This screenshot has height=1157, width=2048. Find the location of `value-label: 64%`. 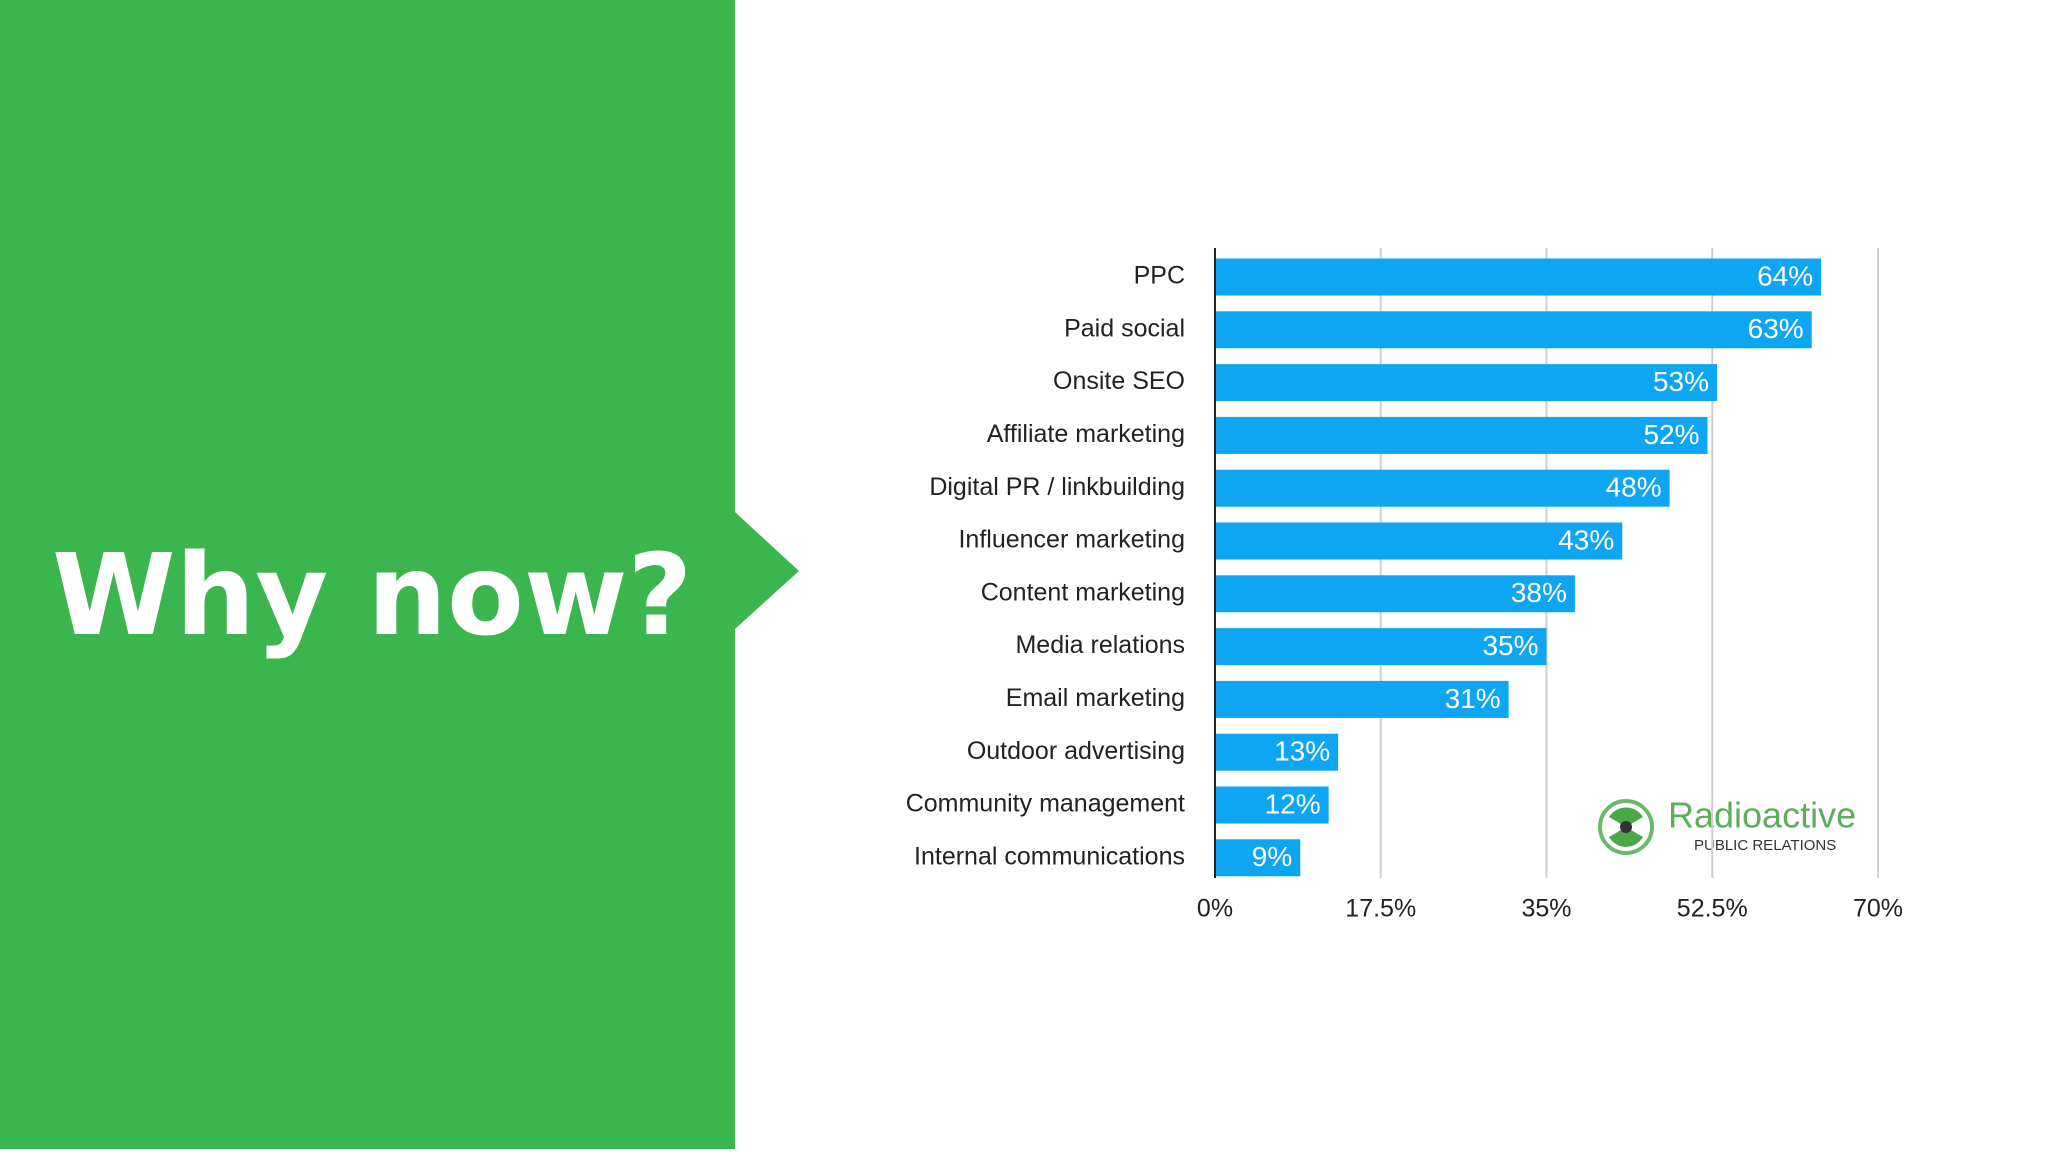

value-label: 64% is located at coordinates (1785, 275).